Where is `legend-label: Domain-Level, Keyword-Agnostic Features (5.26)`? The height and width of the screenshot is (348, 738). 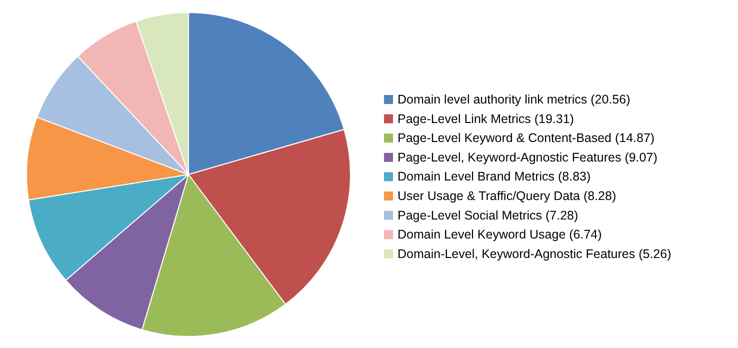 legend-label: Domain-Level, Keyword-Agnostic Features (5.26) is located at coordinates (535, 253).